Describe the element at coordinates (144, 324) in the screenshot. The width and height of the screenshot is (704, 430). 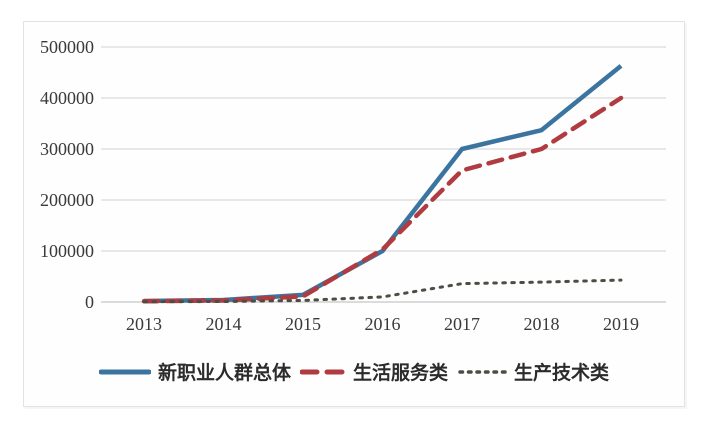
I see `x-axis-tick-label: 2013` at that location.